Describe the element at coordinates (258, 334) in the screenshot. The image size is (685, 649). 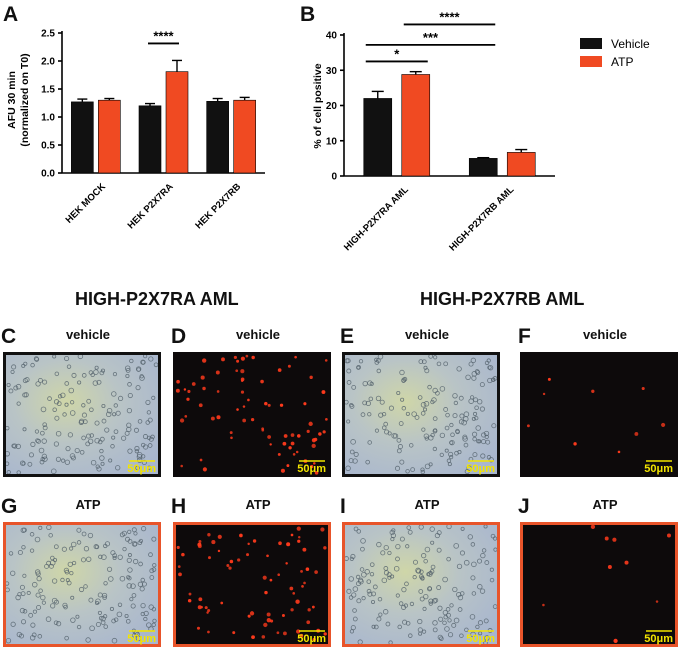
I see `micrograph-label-d: vehicle` at that location.